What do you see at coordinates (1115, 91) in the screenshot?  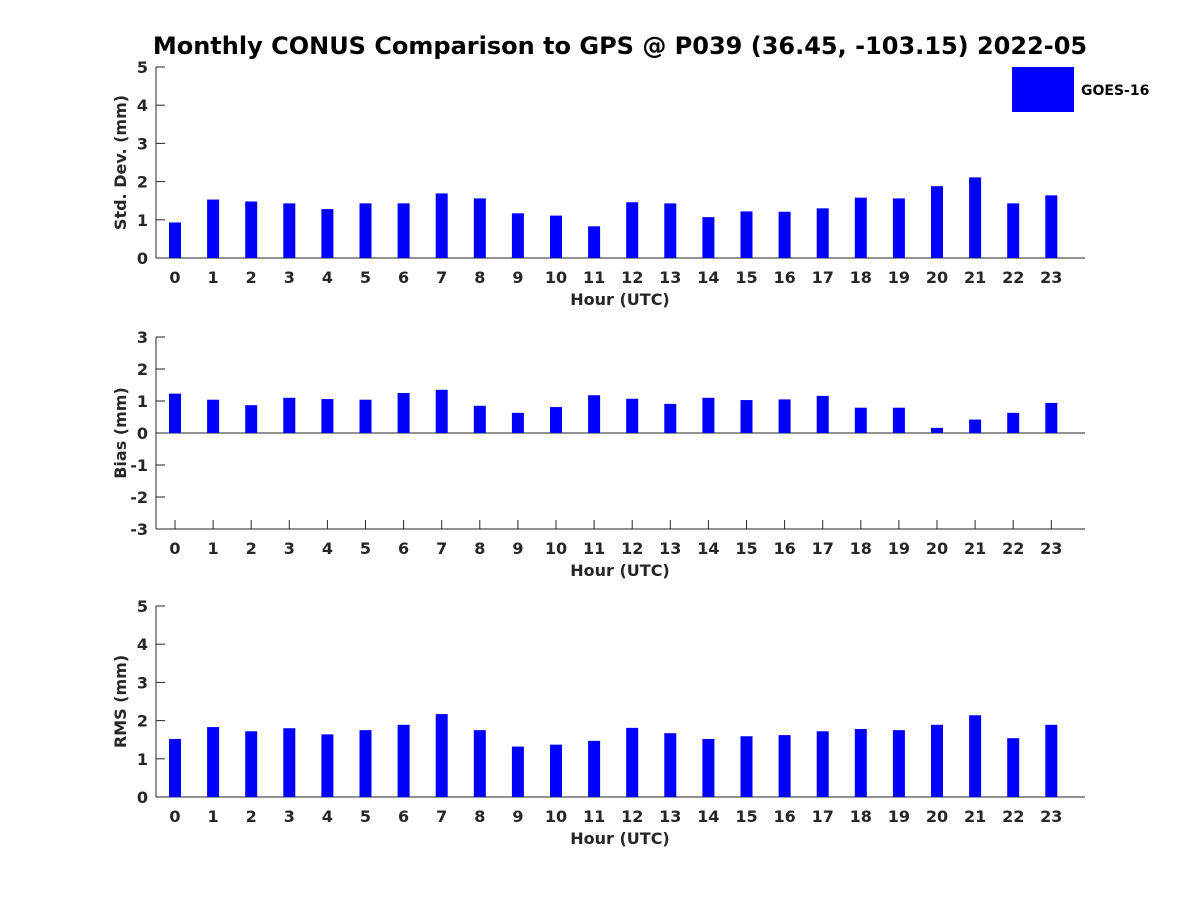 I see `legend-label-goes-16: GOES-16` at bounding box center [1115, 91].